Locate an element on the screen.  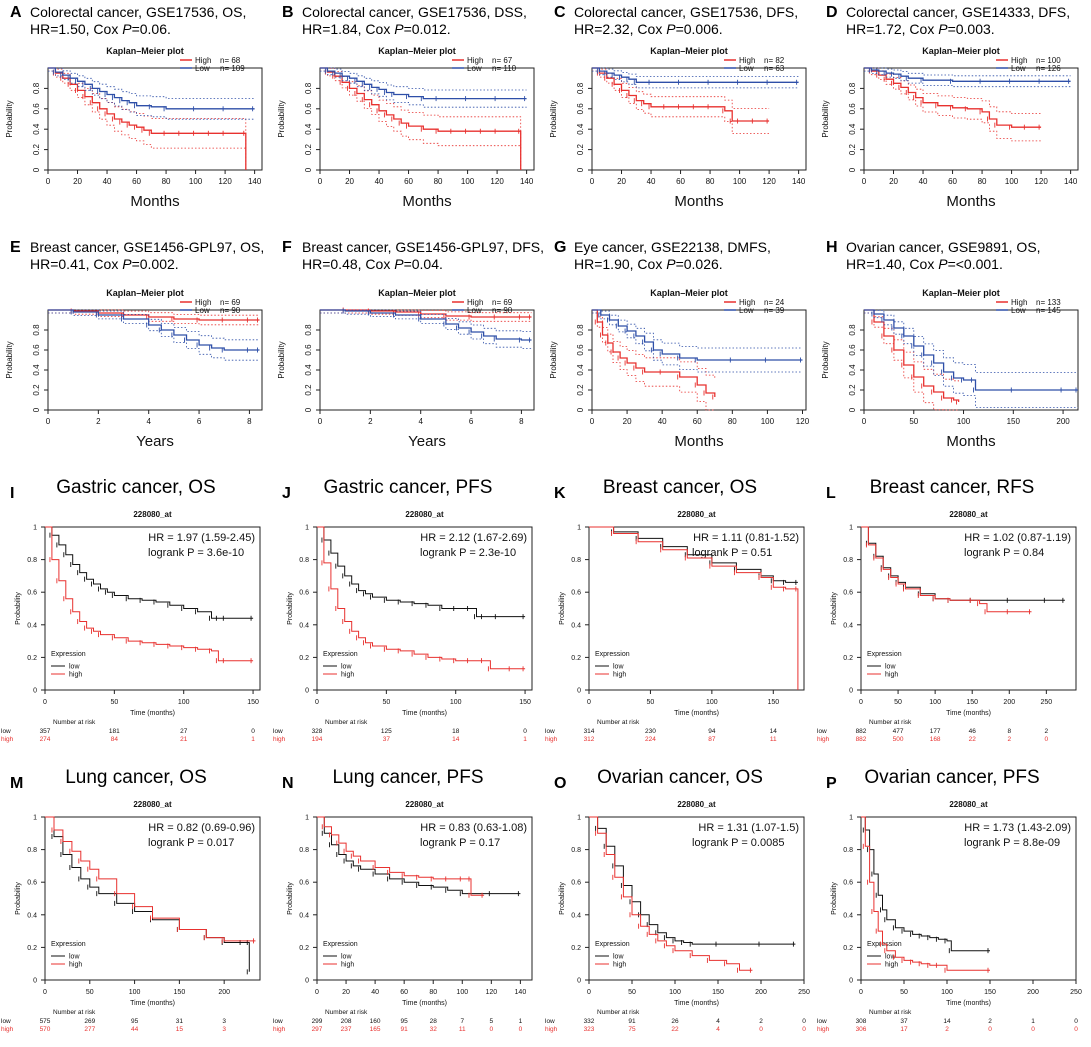
title-line: Breast cancer, GSE1456-GPL97, DFS, is located at coordinates (423, 247).